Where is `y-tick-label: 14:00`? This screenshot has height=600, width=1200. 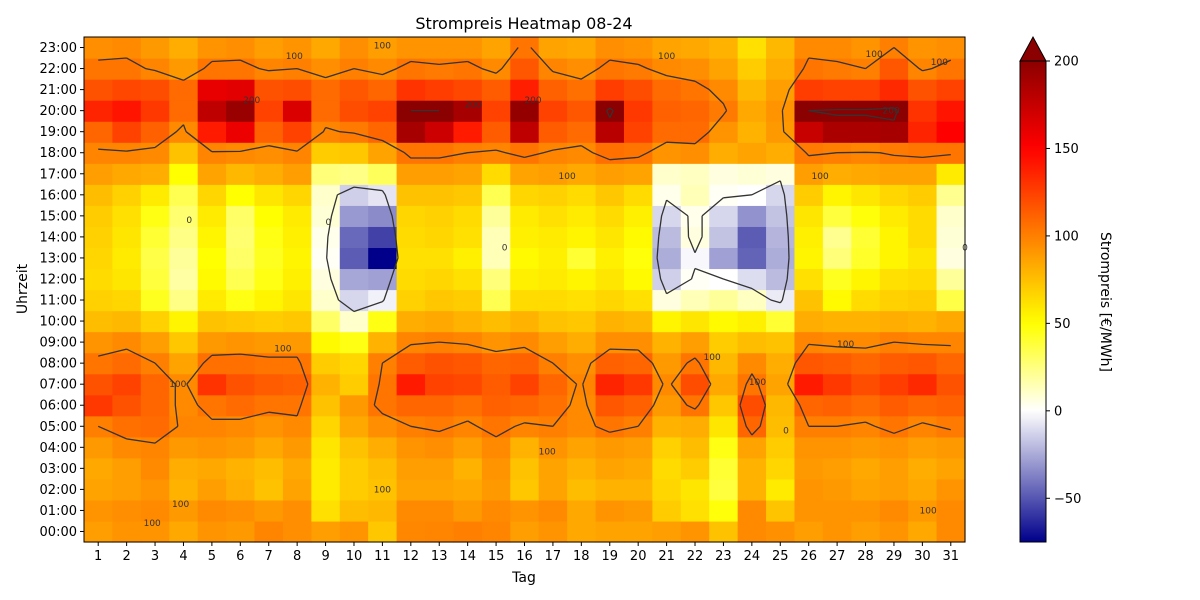
y-tick-label: 14:00 is located at coordinates (58, 237).